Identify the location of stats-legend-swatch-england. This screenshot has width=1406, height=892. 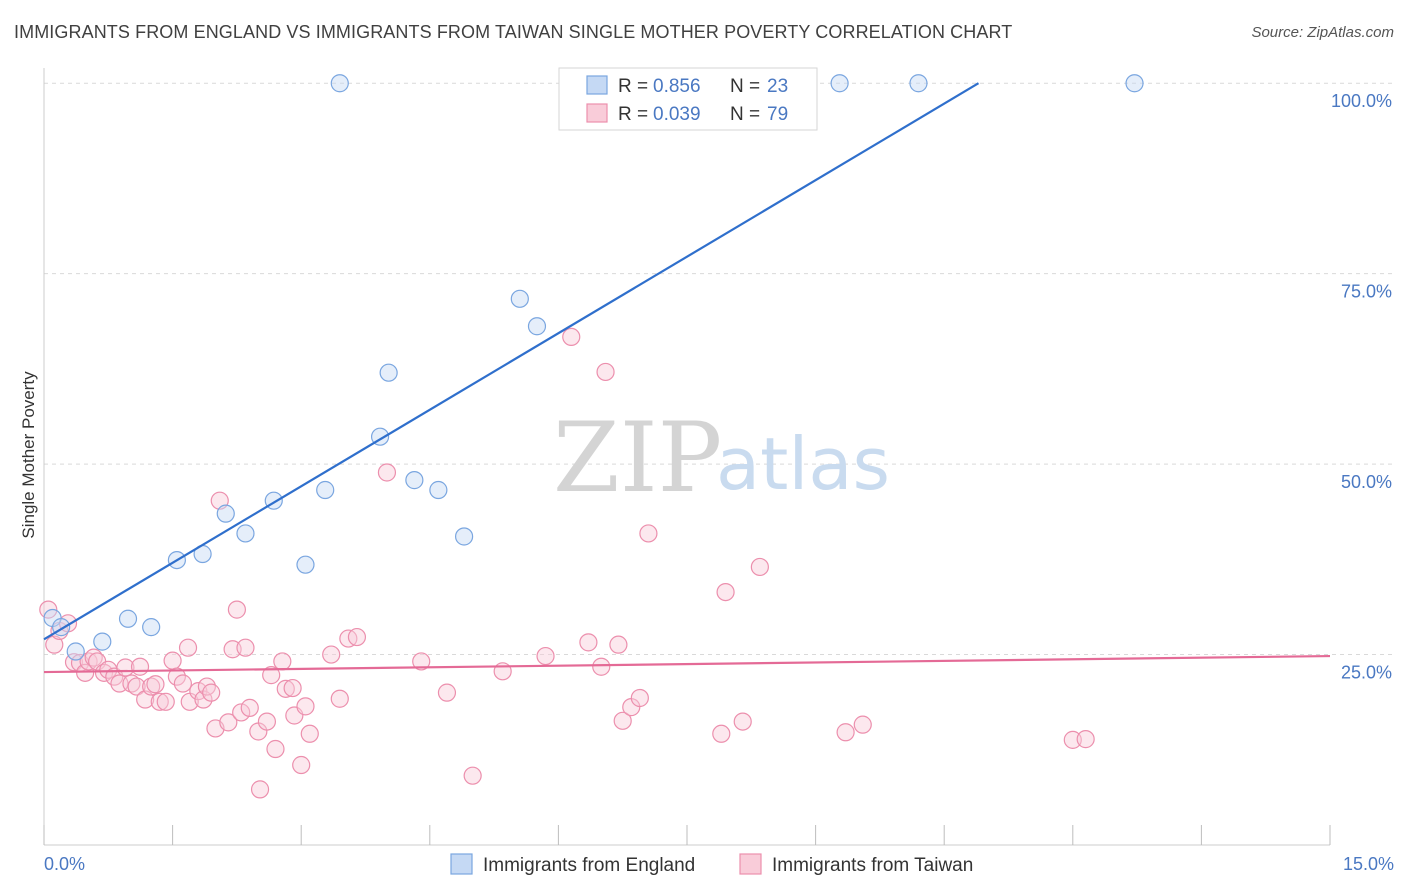
(597, 85).